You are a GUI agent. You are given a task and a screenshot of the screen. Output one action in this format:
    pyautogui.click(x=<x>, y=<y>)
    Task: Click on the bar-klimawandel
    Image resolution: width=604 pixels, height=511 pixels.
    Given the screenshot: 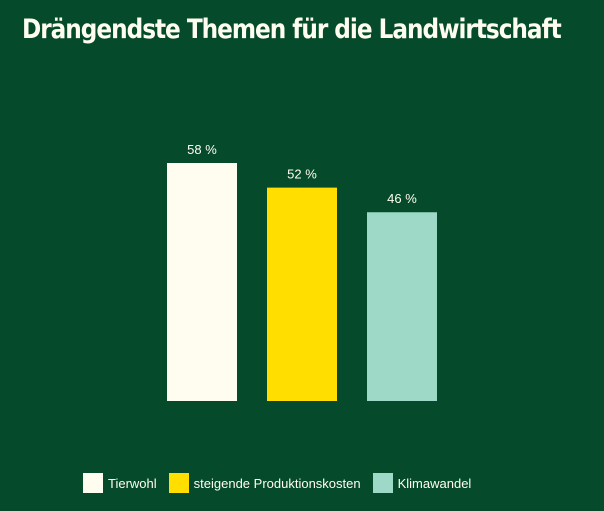 What is the action you would take?
    pyautogui.click(x=402, y=306)
    